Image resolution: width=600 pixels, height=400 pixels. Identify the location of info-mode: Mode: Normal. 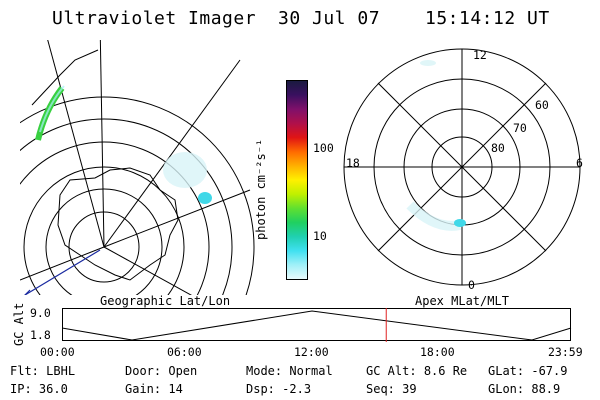
(289, 371).